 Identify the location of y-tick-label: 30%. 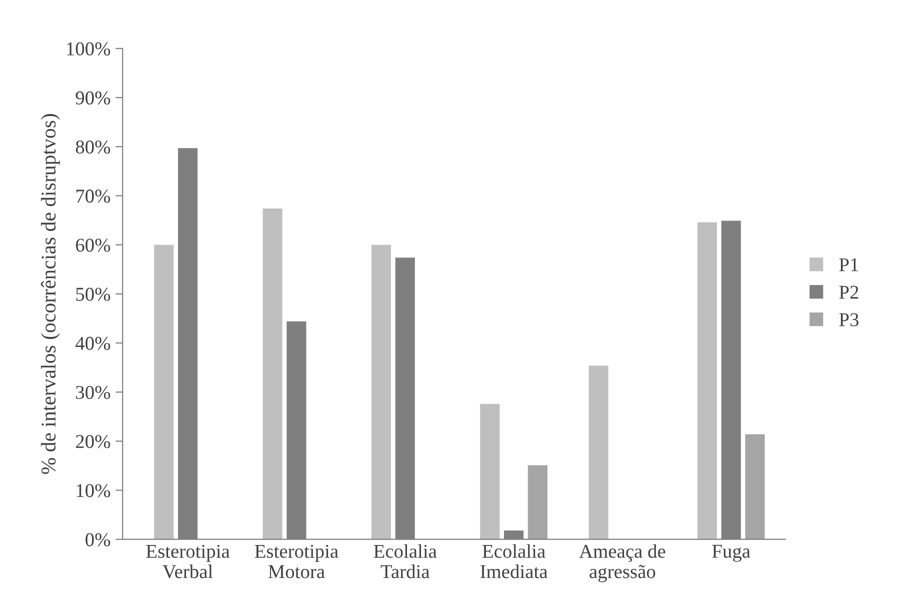
(93, 393).